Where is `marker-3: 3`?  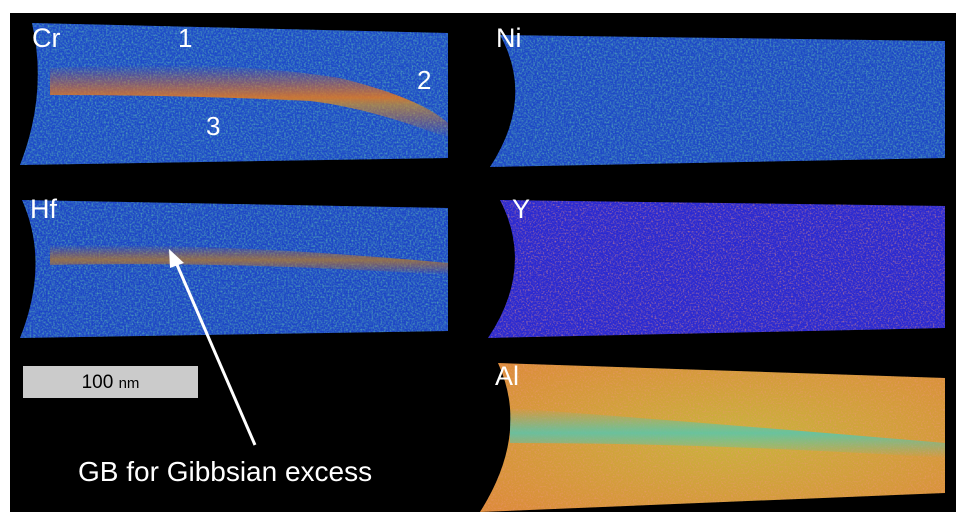 marker-3: 3 is located at coordinates (213, 126).